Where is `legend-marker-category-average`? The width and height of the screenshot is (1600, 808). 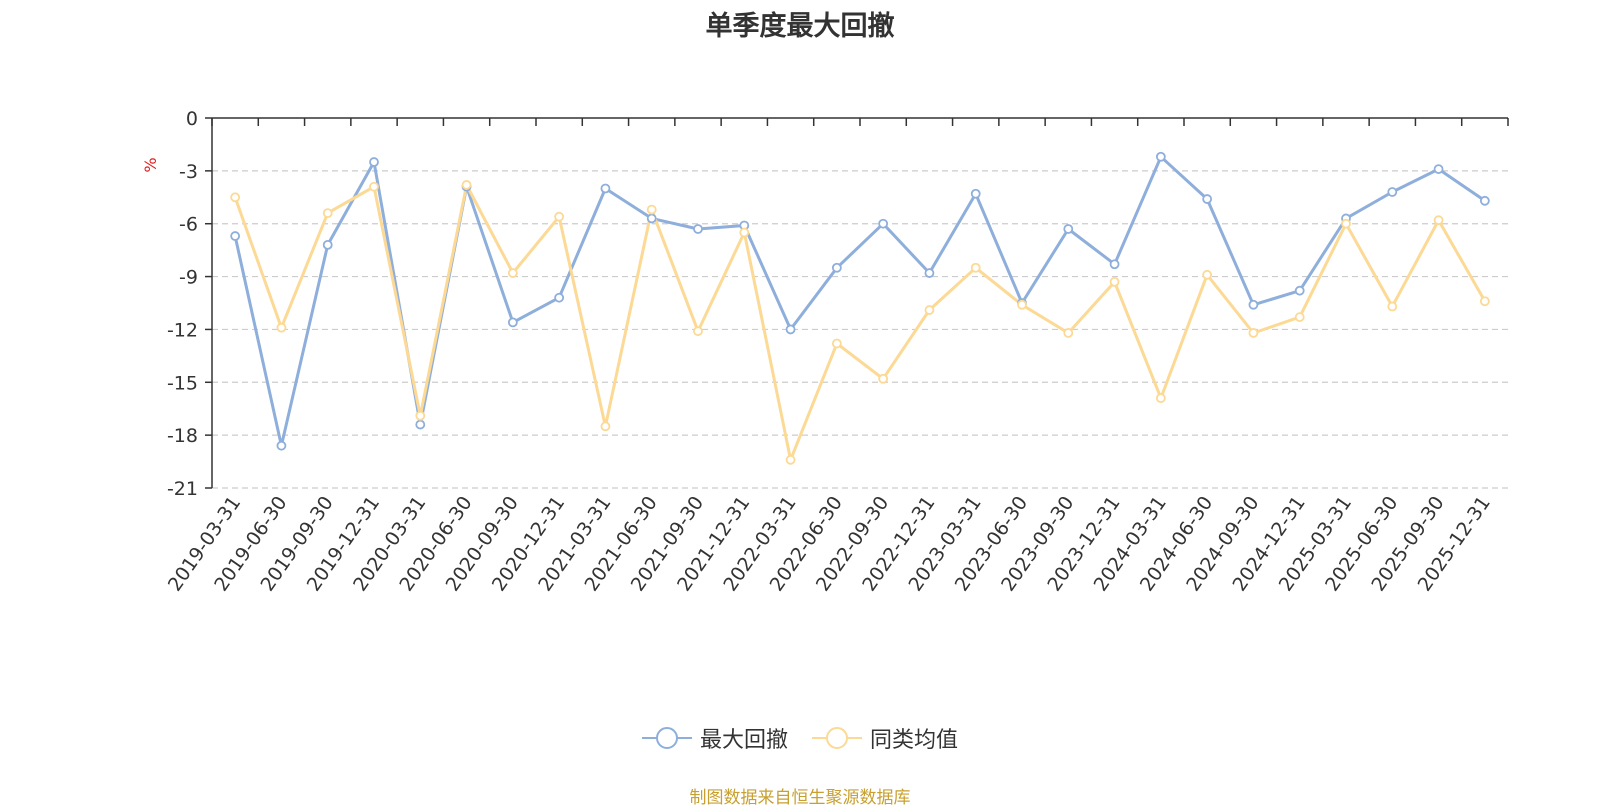 legend-marker-category-average is located at coordinates (837, 738).